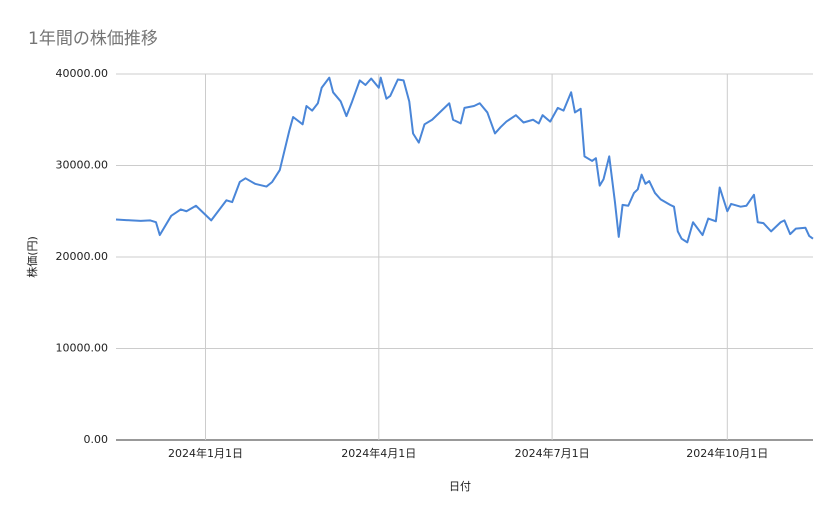 This screenshot has width=839, height=519. What do you see at coordinates (205, 453) in the screenshot?
I see `x-tick-label: 2024年1月1日` at bounding box center [205, 453].